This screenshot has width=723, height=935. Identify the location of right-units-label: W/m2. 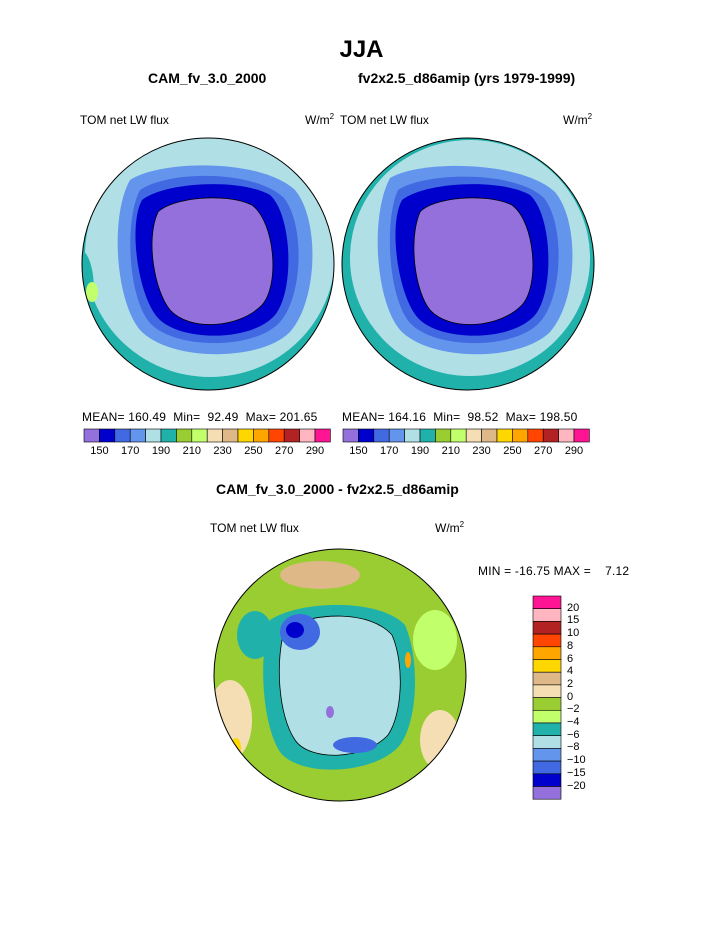
(578, 119).